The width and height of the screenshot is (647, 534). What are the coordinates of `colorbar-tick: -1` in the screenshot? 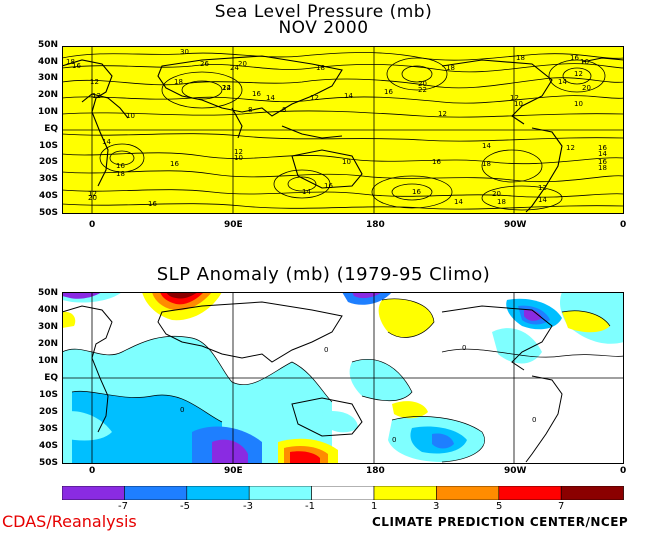 It's located at (310, 506).